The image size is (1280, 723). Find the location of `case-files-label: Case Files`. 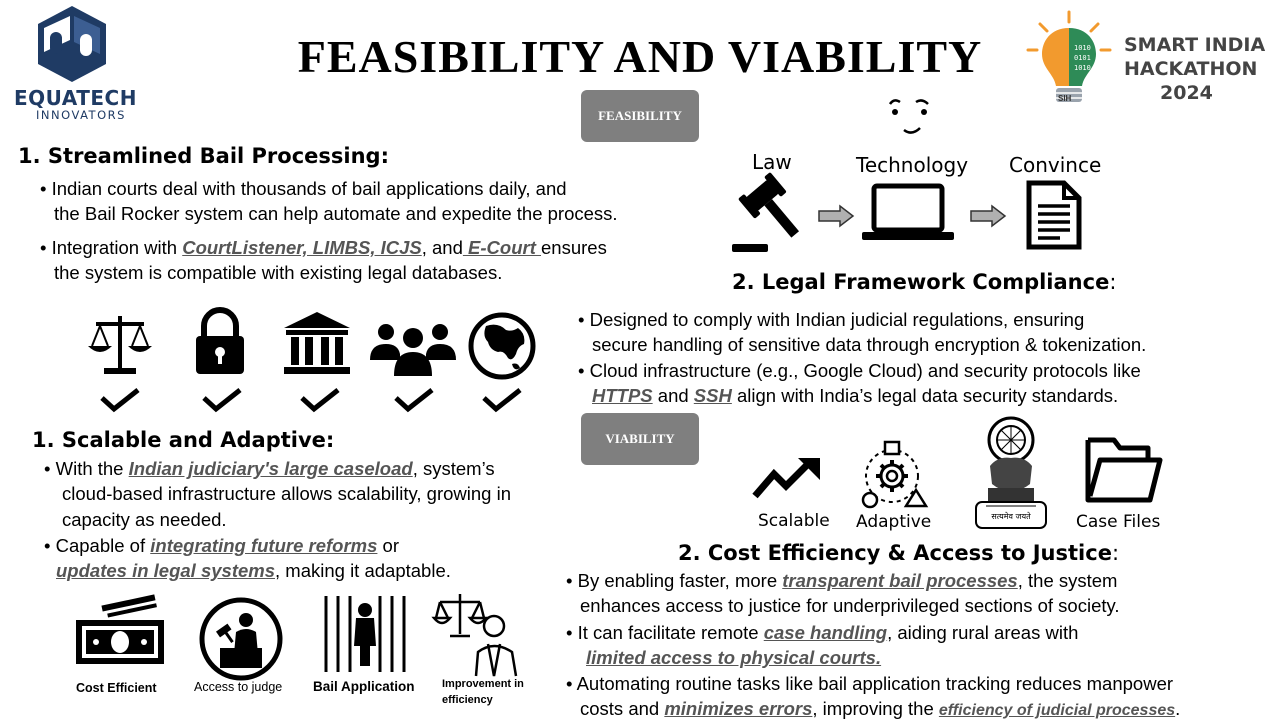

case-files-label: Case Files is located at coordinates (1118, 522).